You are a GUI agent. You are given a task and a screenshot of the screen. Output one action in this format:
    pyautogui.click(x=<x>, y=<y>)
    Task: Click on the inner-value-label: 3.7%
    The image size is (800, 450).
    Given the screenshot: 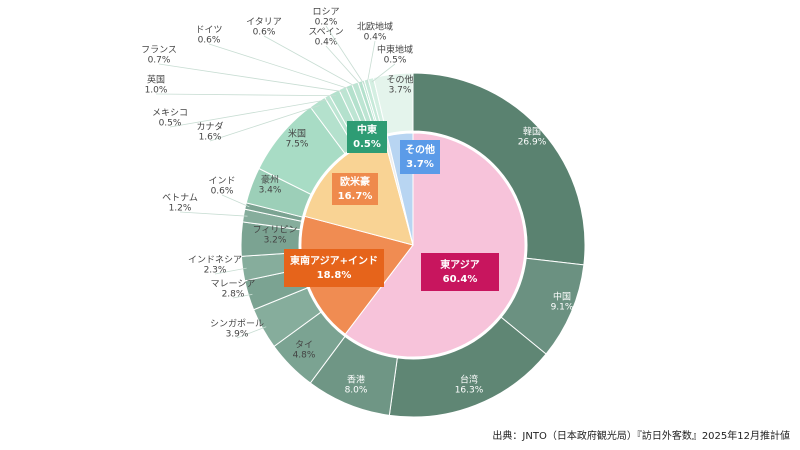 What is the action you would take?
    pyautogui.click(x=420, y=164)
    